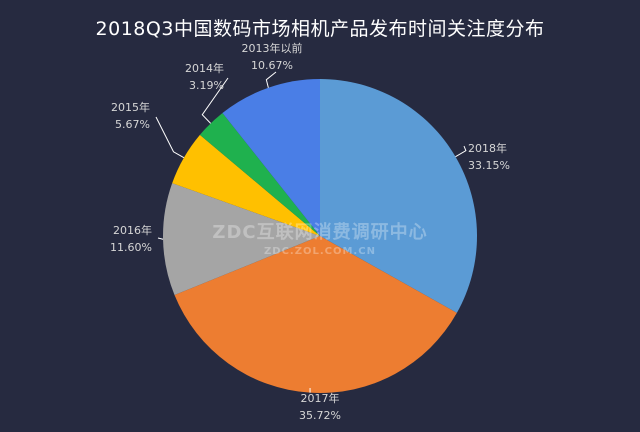 The height and width of the screenshot is (432, 640). Describe the element at coordinates (131, 247) in the screenshot. I see `slice-value-label: 11.60%` at that location.